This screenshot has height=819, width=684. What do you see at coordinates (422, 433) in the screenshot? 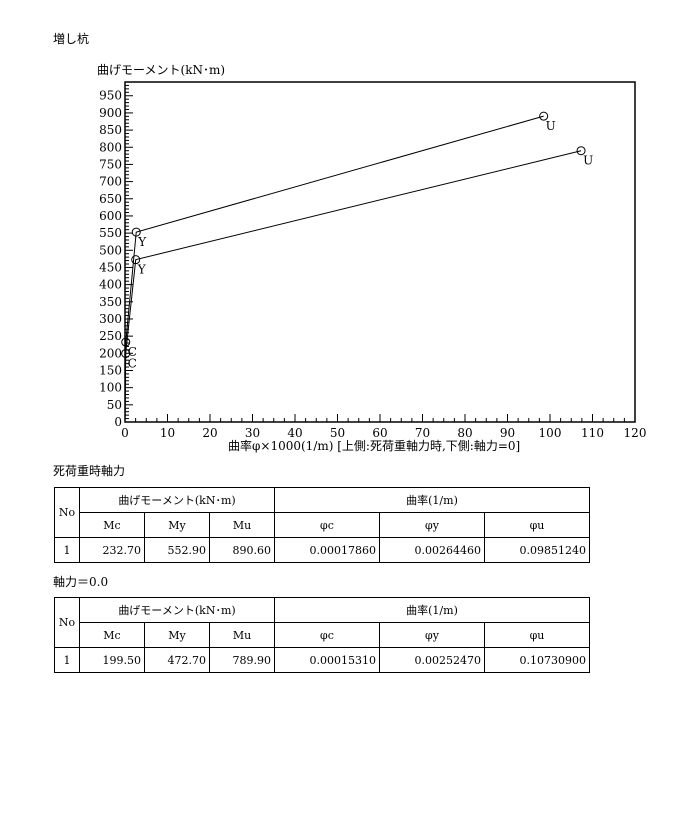
I see `x-tick-label: 70` at bounding box center [422, 433].